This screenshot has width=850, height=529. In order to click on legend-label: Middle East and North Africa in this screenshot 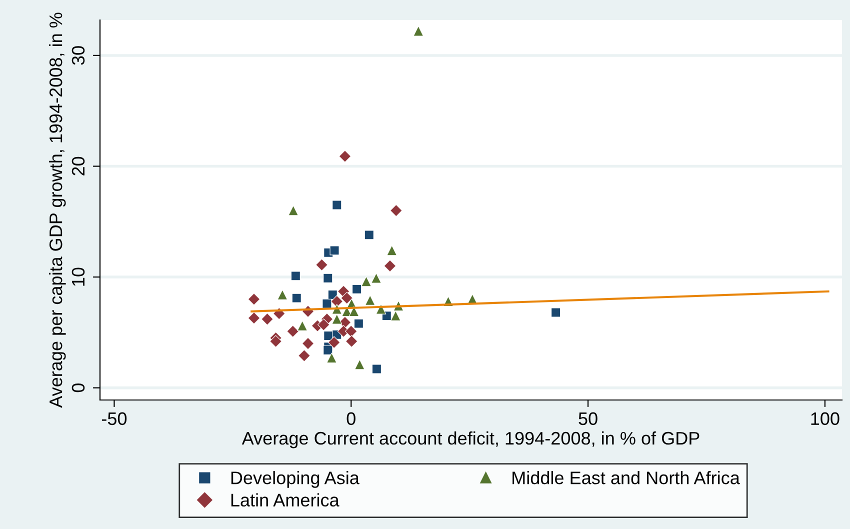, I will do `click(626, 477)`.